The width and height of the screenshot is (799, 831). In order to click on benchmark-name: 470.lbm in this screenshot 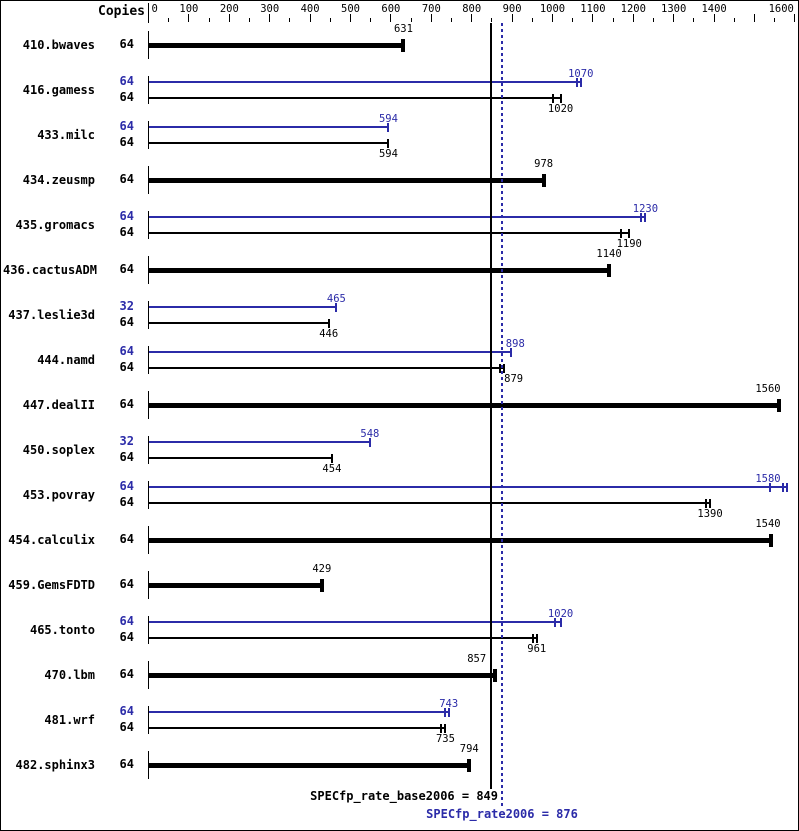, I will do `click(69, 675)`.